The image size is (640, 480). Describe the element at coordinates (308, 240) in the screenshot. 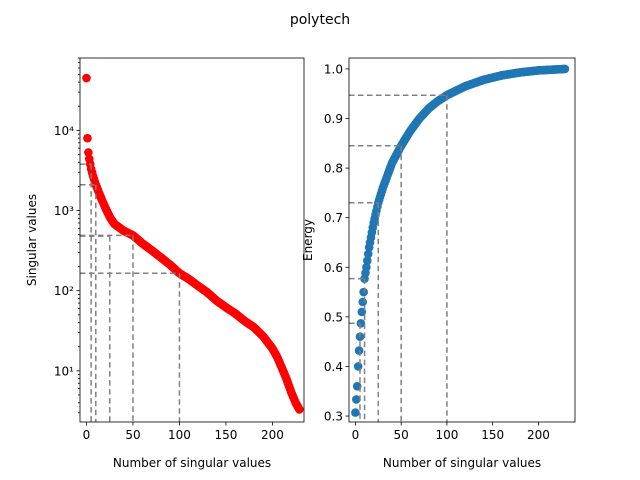

I see `energy-ylabel: Energy` at that location.